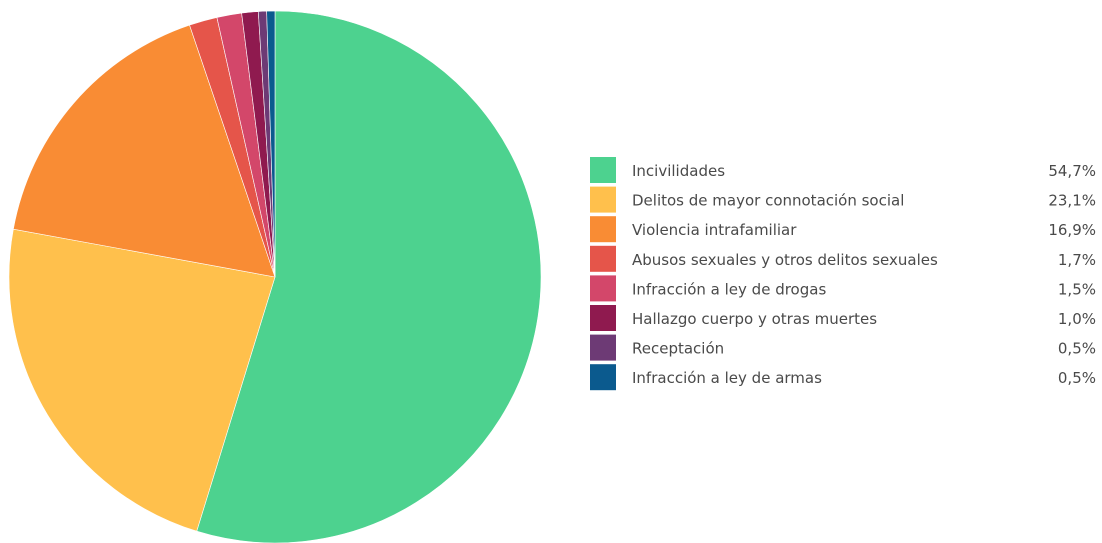 Image resolution: width=1102 pixels, height=543 pixels. I want to click on legend-swatch-violencia-intrafamiliar, so click(603, 229).